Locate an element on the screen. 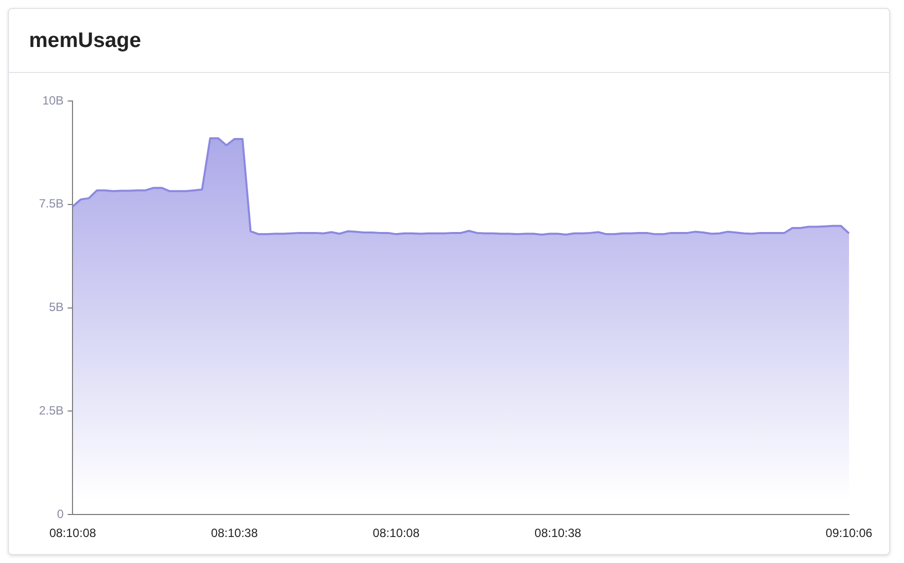 The image size is (904, 563). y-tick-label: 5B is located at coordinates (56, 307).